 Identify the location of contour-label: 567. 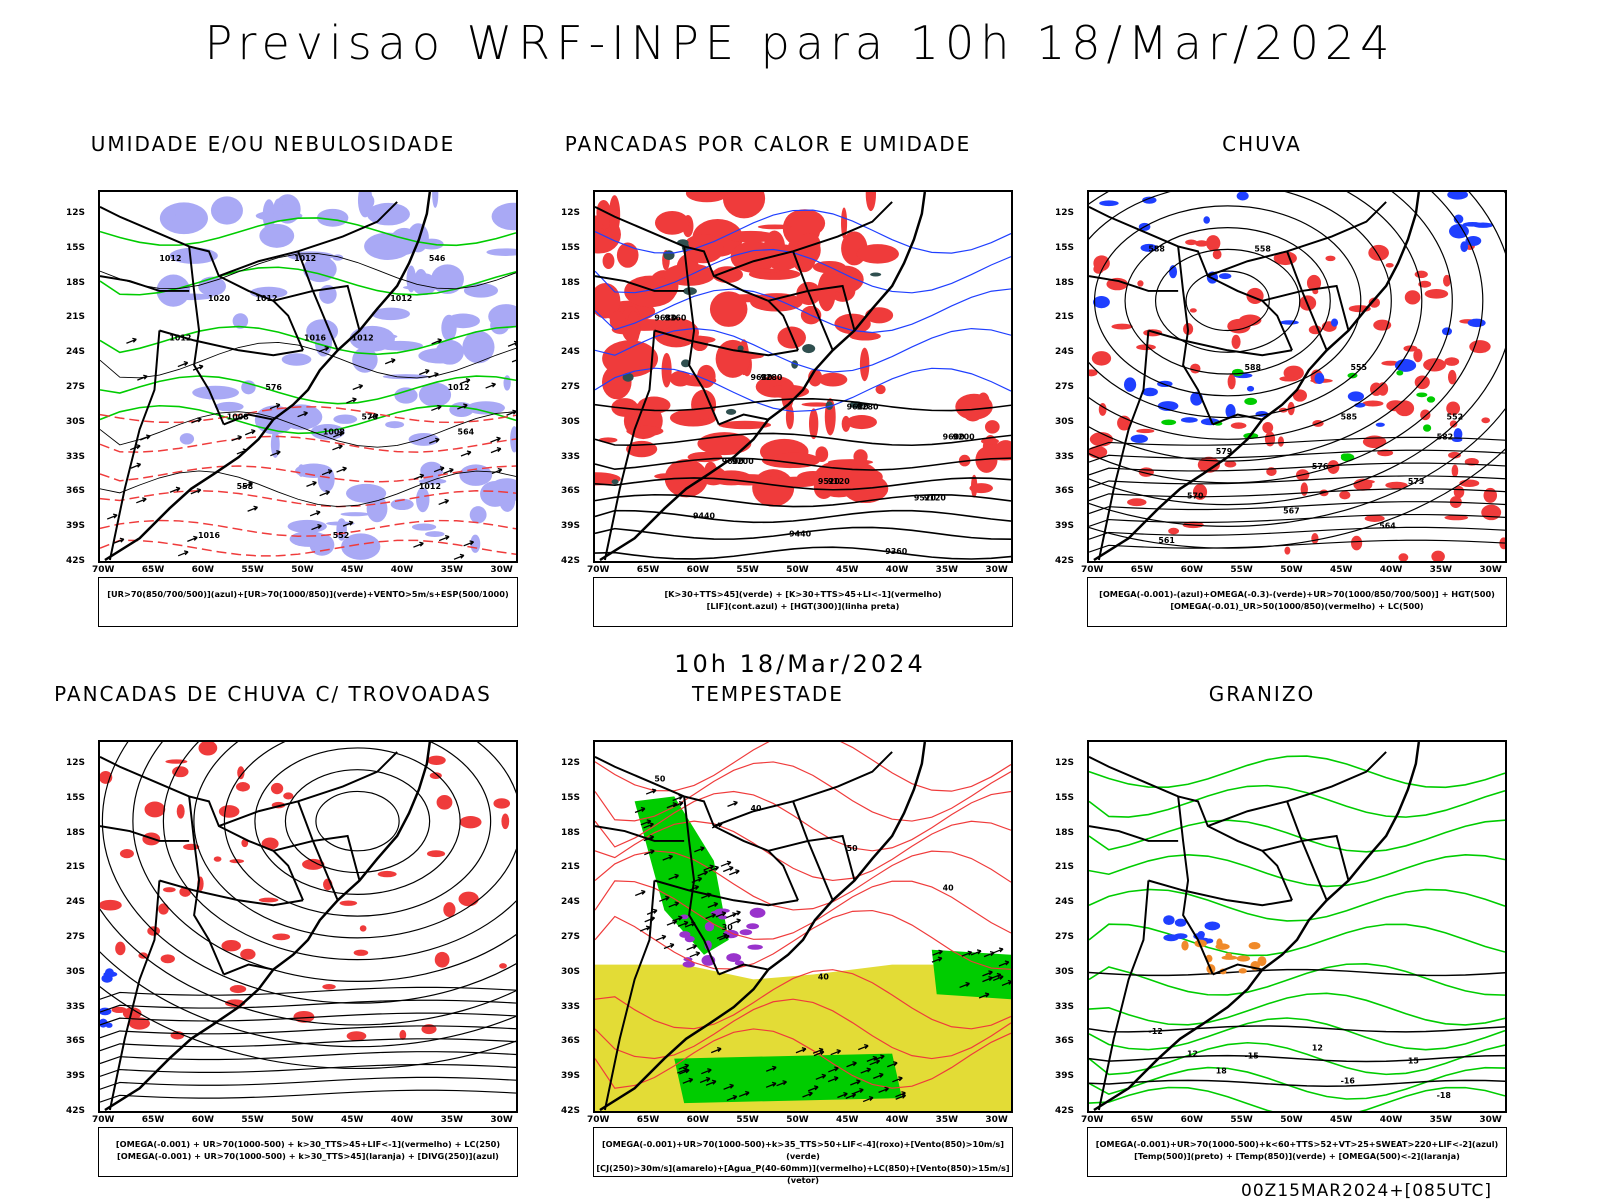
(1291, 511).